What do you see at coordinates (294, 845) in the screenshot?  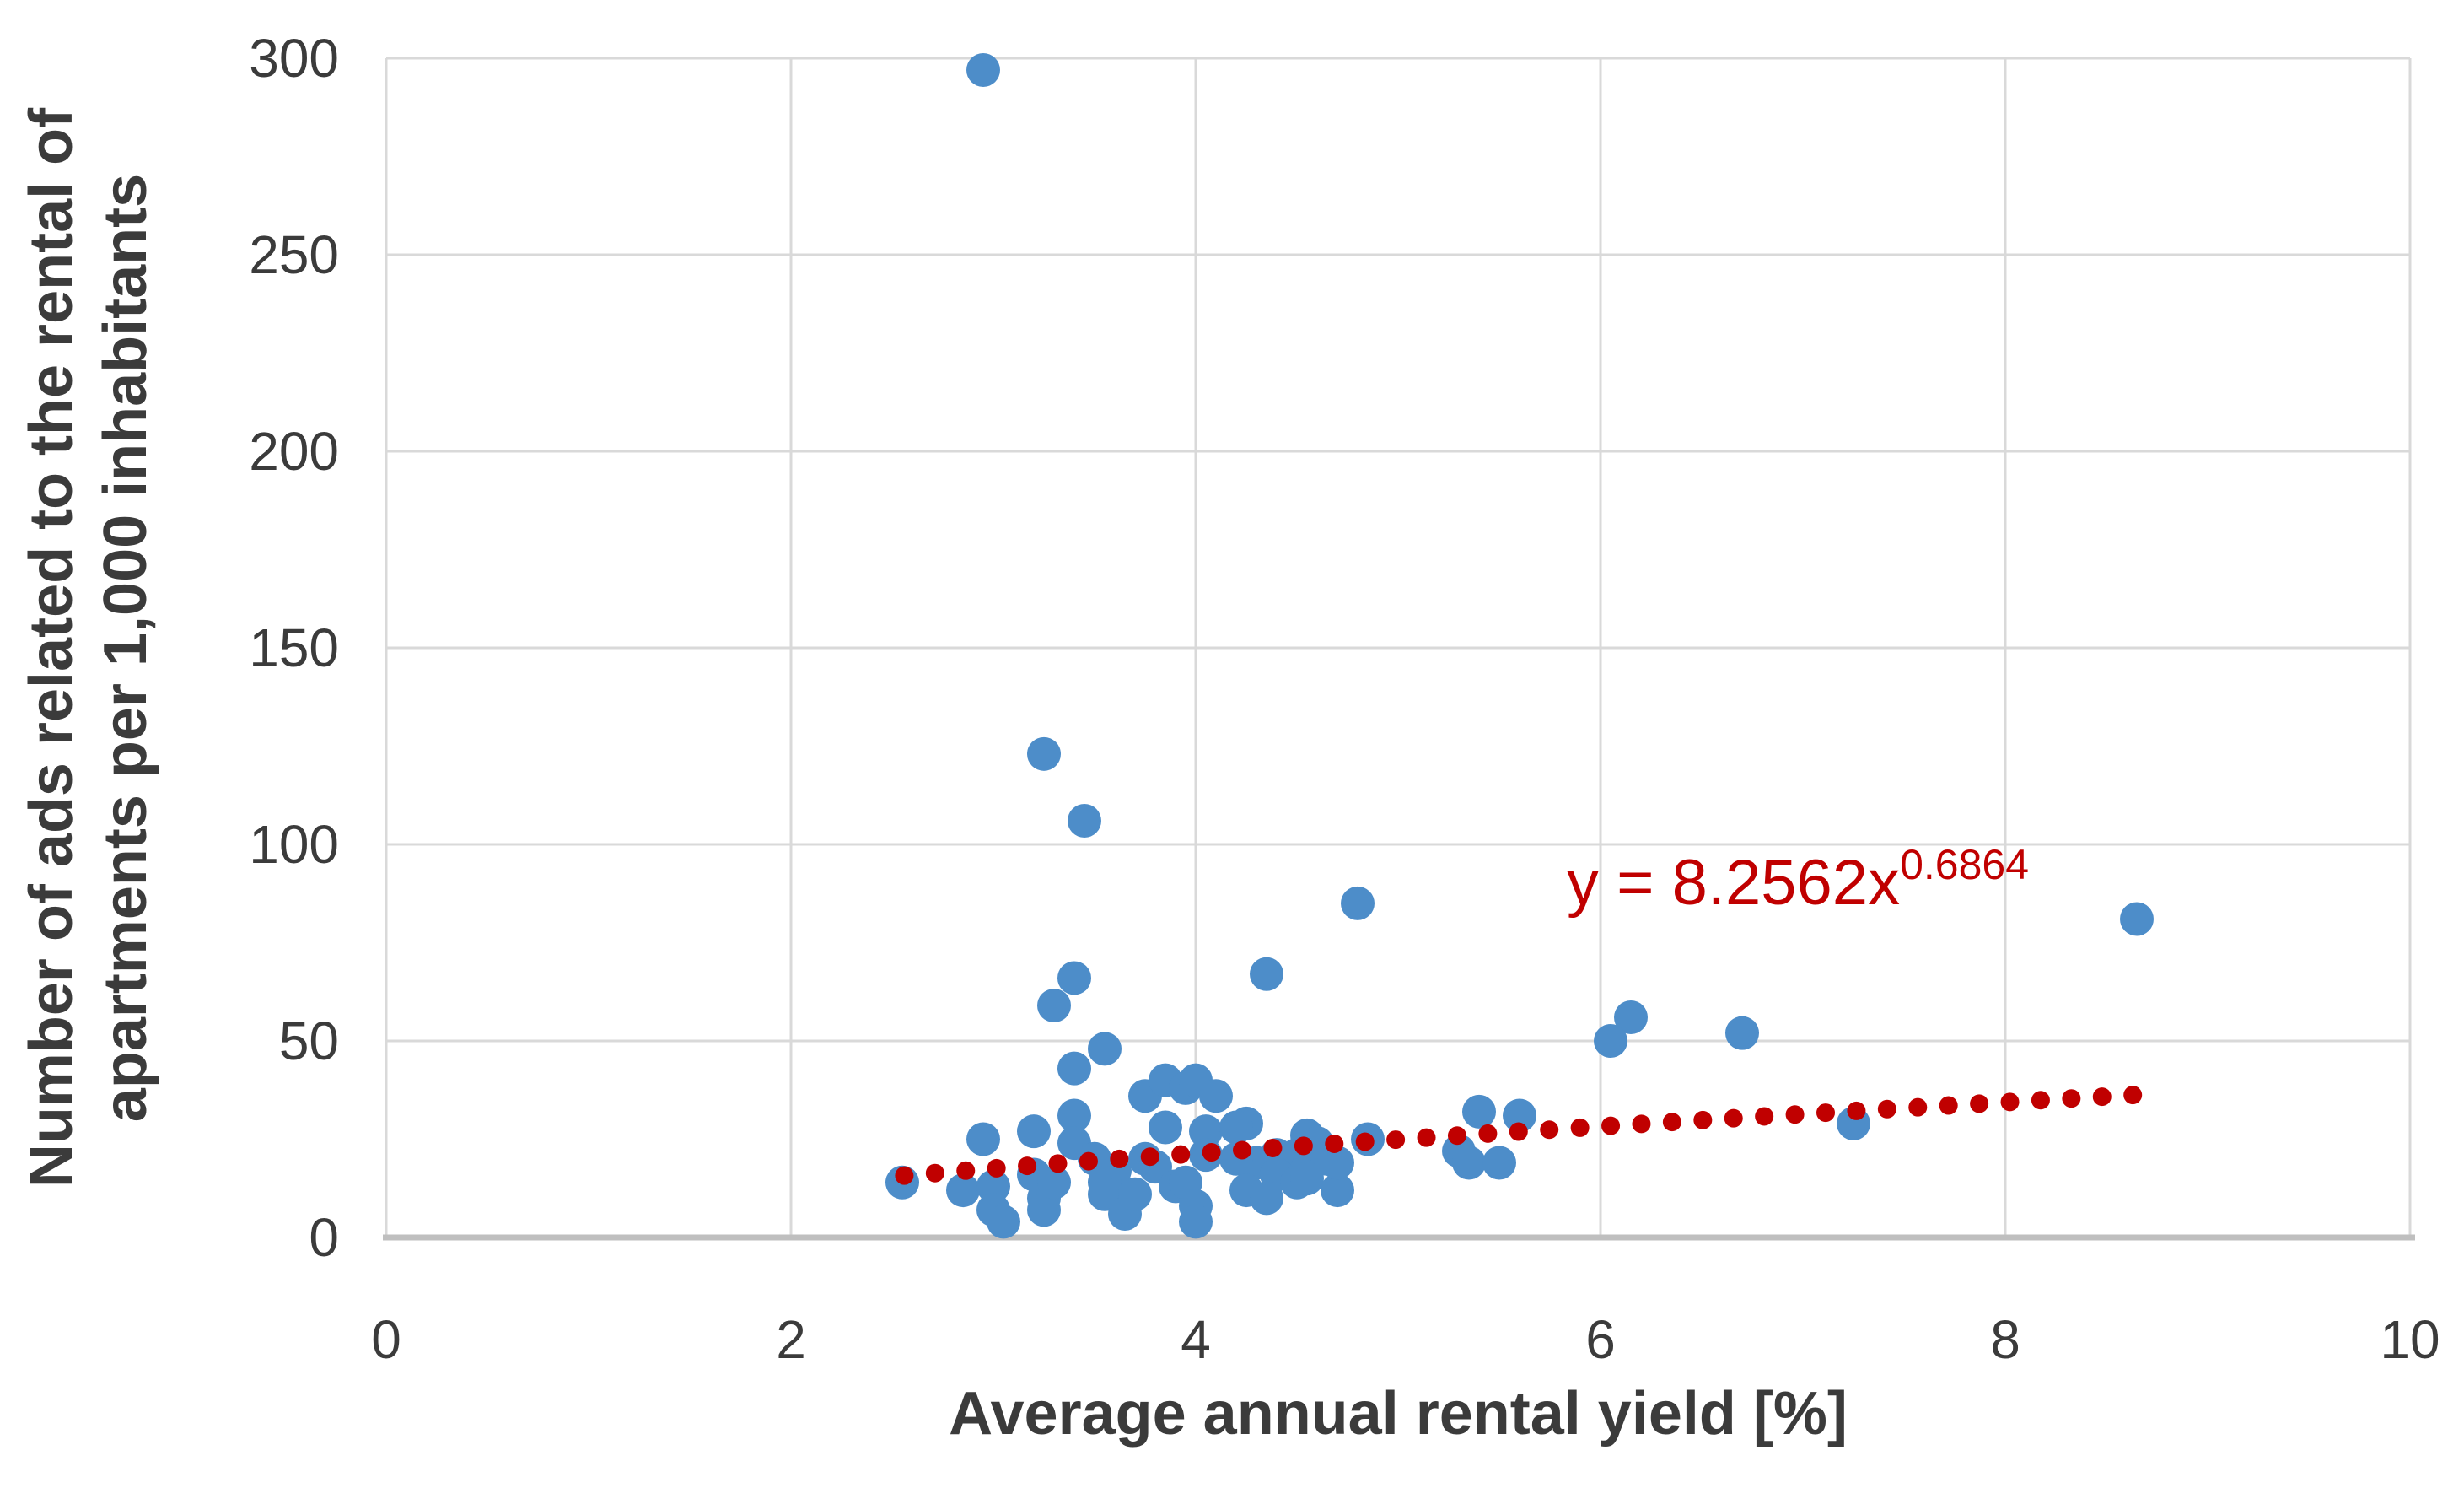 I see `y-tick-label: 100` at bounding box center [294, 845].